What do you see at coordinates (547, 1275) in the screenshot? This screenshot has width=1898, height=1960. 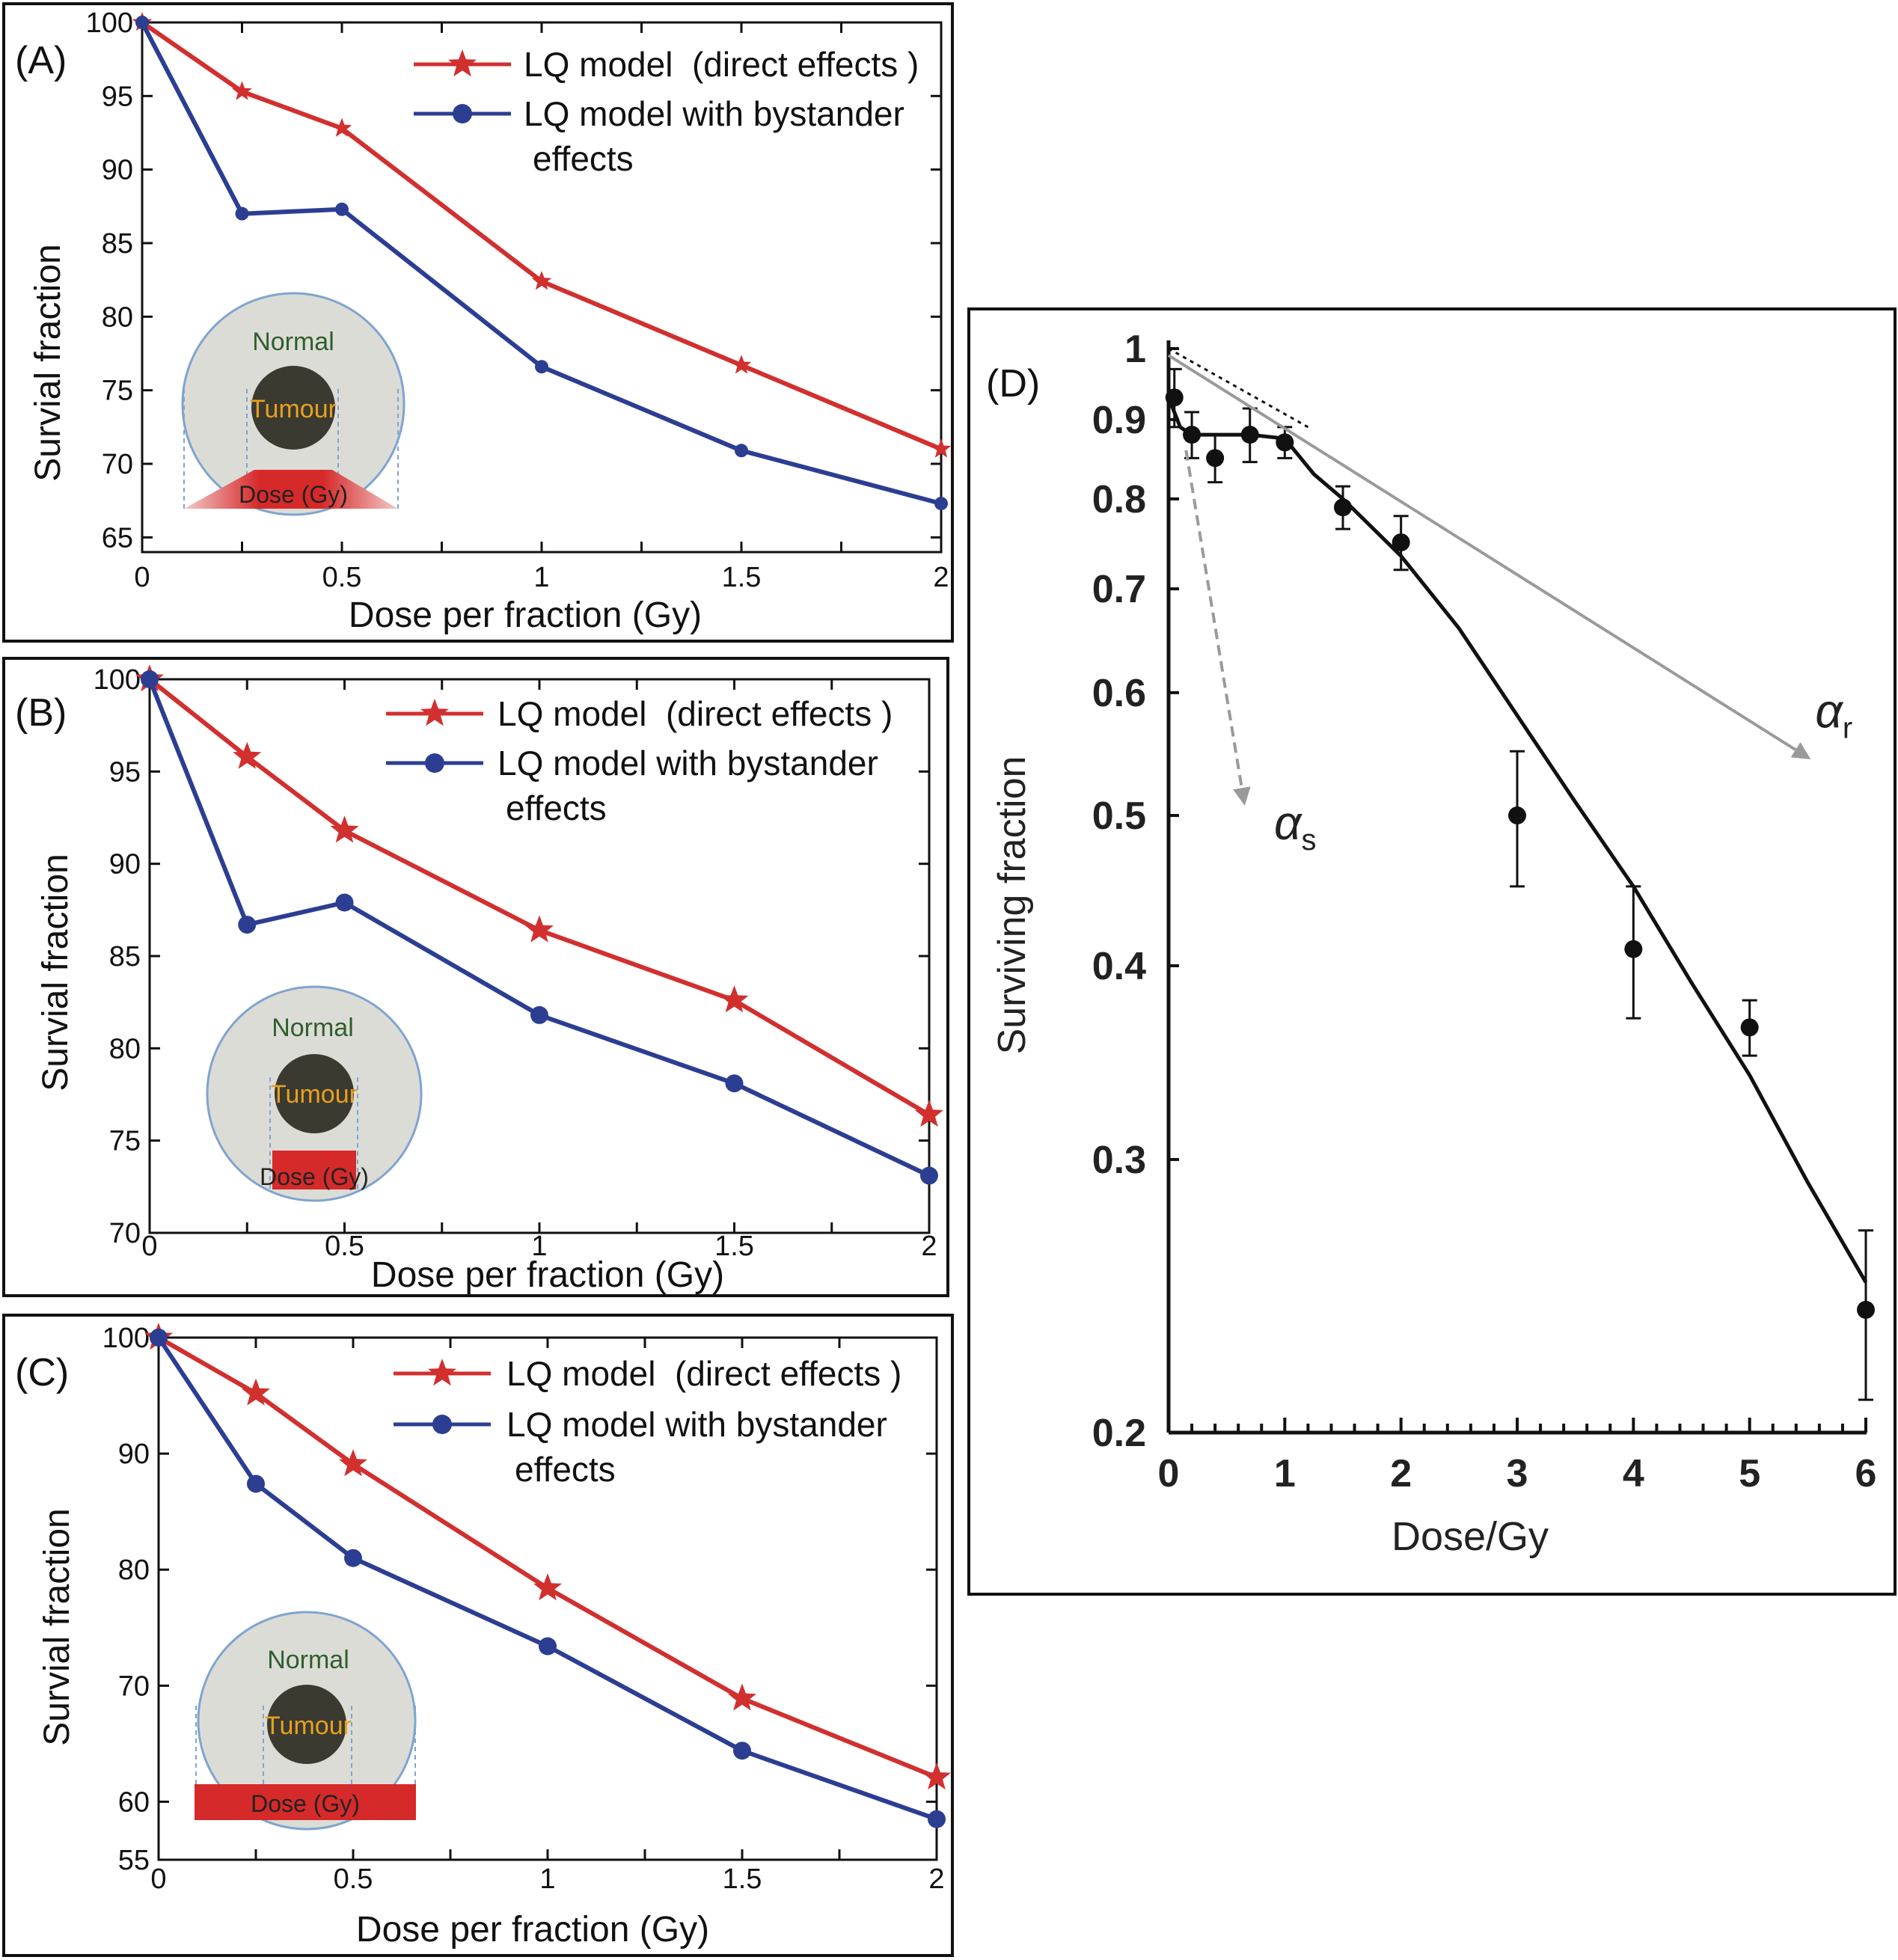 I see `panel-b-xlabel: Dose per fraction (Gy)` at bounding box center [547, 1275].